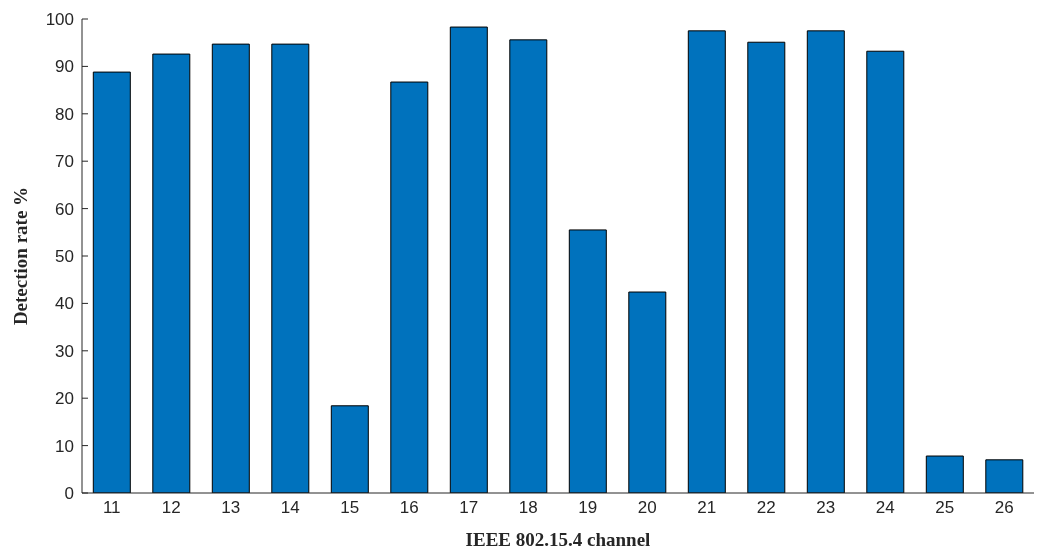 The height and width of the screenshot is (554, 1046). I want to click on y-tick-label: 100, so click(59, 20).